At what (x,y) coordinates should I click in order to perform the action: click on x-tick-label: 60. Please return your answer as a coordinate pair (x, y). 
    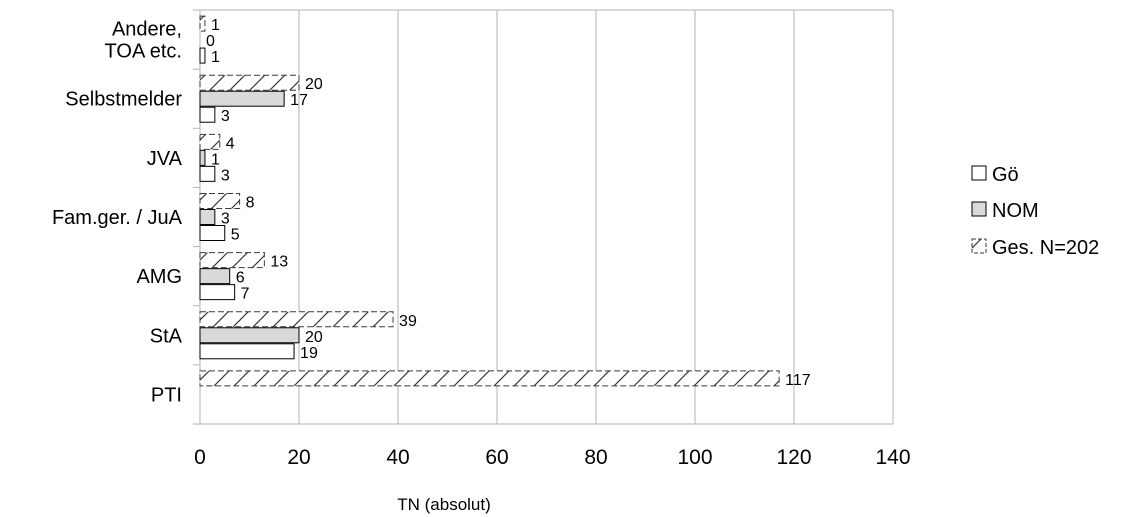
    Looking at the image, I should click on (496, 457).